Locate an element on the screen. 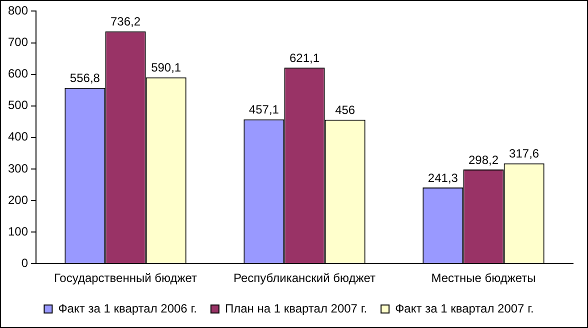 The image size is (588, 328). y-tick-label: 300 is located at coordinates (18, 168).